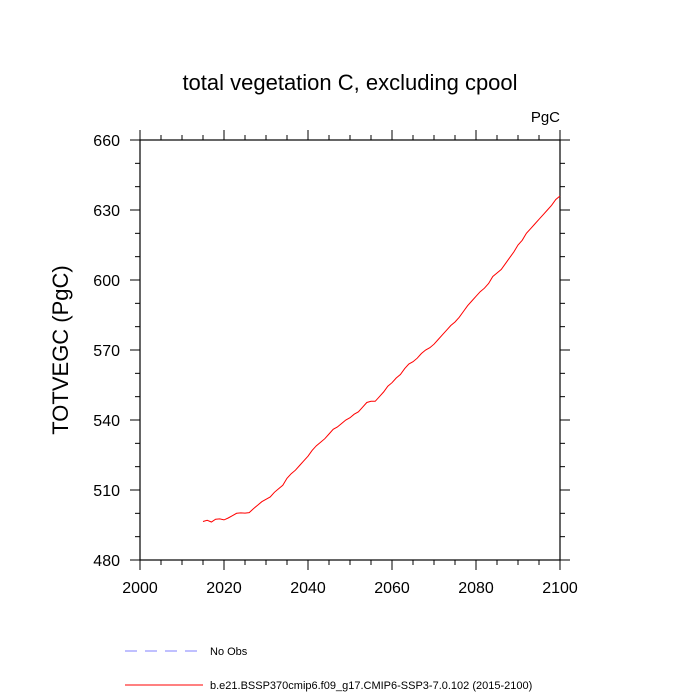  I want to click on x-tick-label: 2080, so click(476, 588).